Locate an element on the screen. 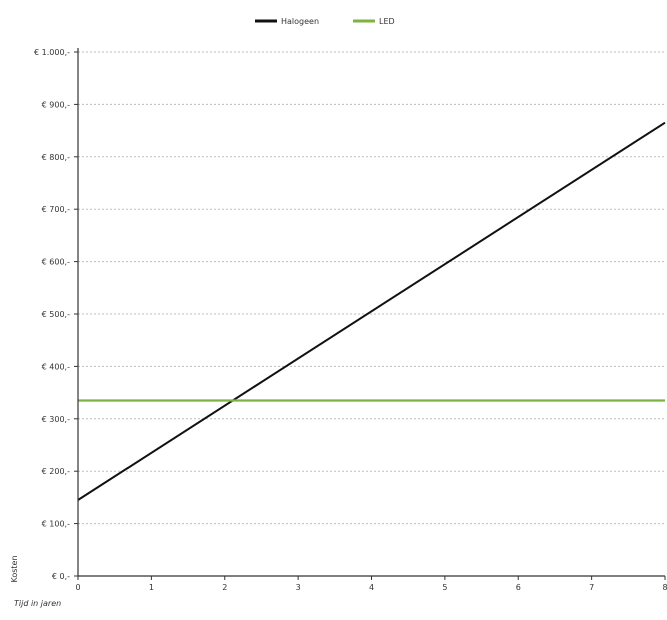 Image resolution: width=667 pixels, height=620 pixels. y-tick-label: € 800,- is located at coordinates (56, 157).